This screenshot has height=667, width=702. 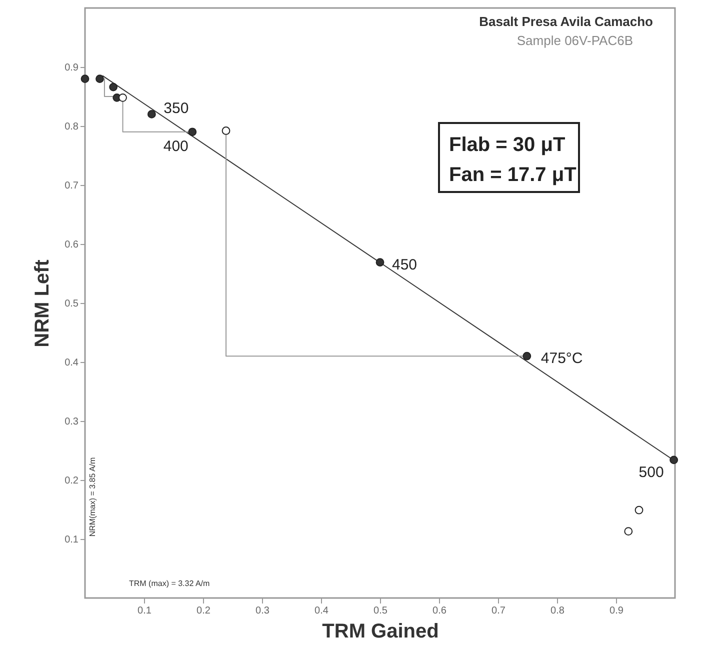 I want to click on annotation: 475°C, so click(x=561, y=359).